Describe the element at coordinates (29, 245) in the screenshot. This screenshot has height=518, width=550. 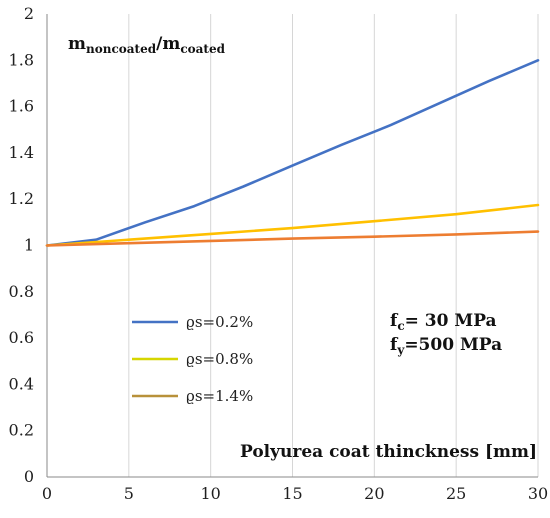
I see `y-tick-label: 1` at that location.